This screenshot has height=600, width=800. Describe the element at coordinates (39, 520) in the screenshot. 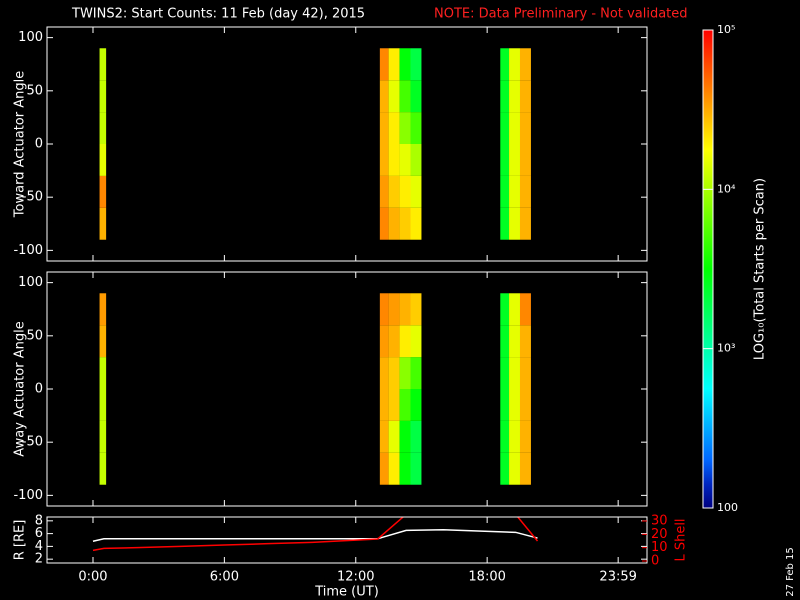

I see `y-tick-label: 8` at that location.